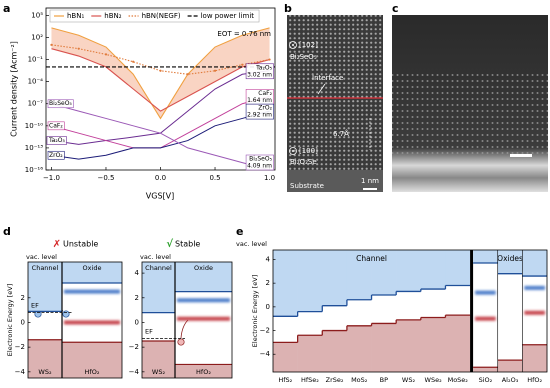  I want to click on panel-label: b, so click(288, 8).